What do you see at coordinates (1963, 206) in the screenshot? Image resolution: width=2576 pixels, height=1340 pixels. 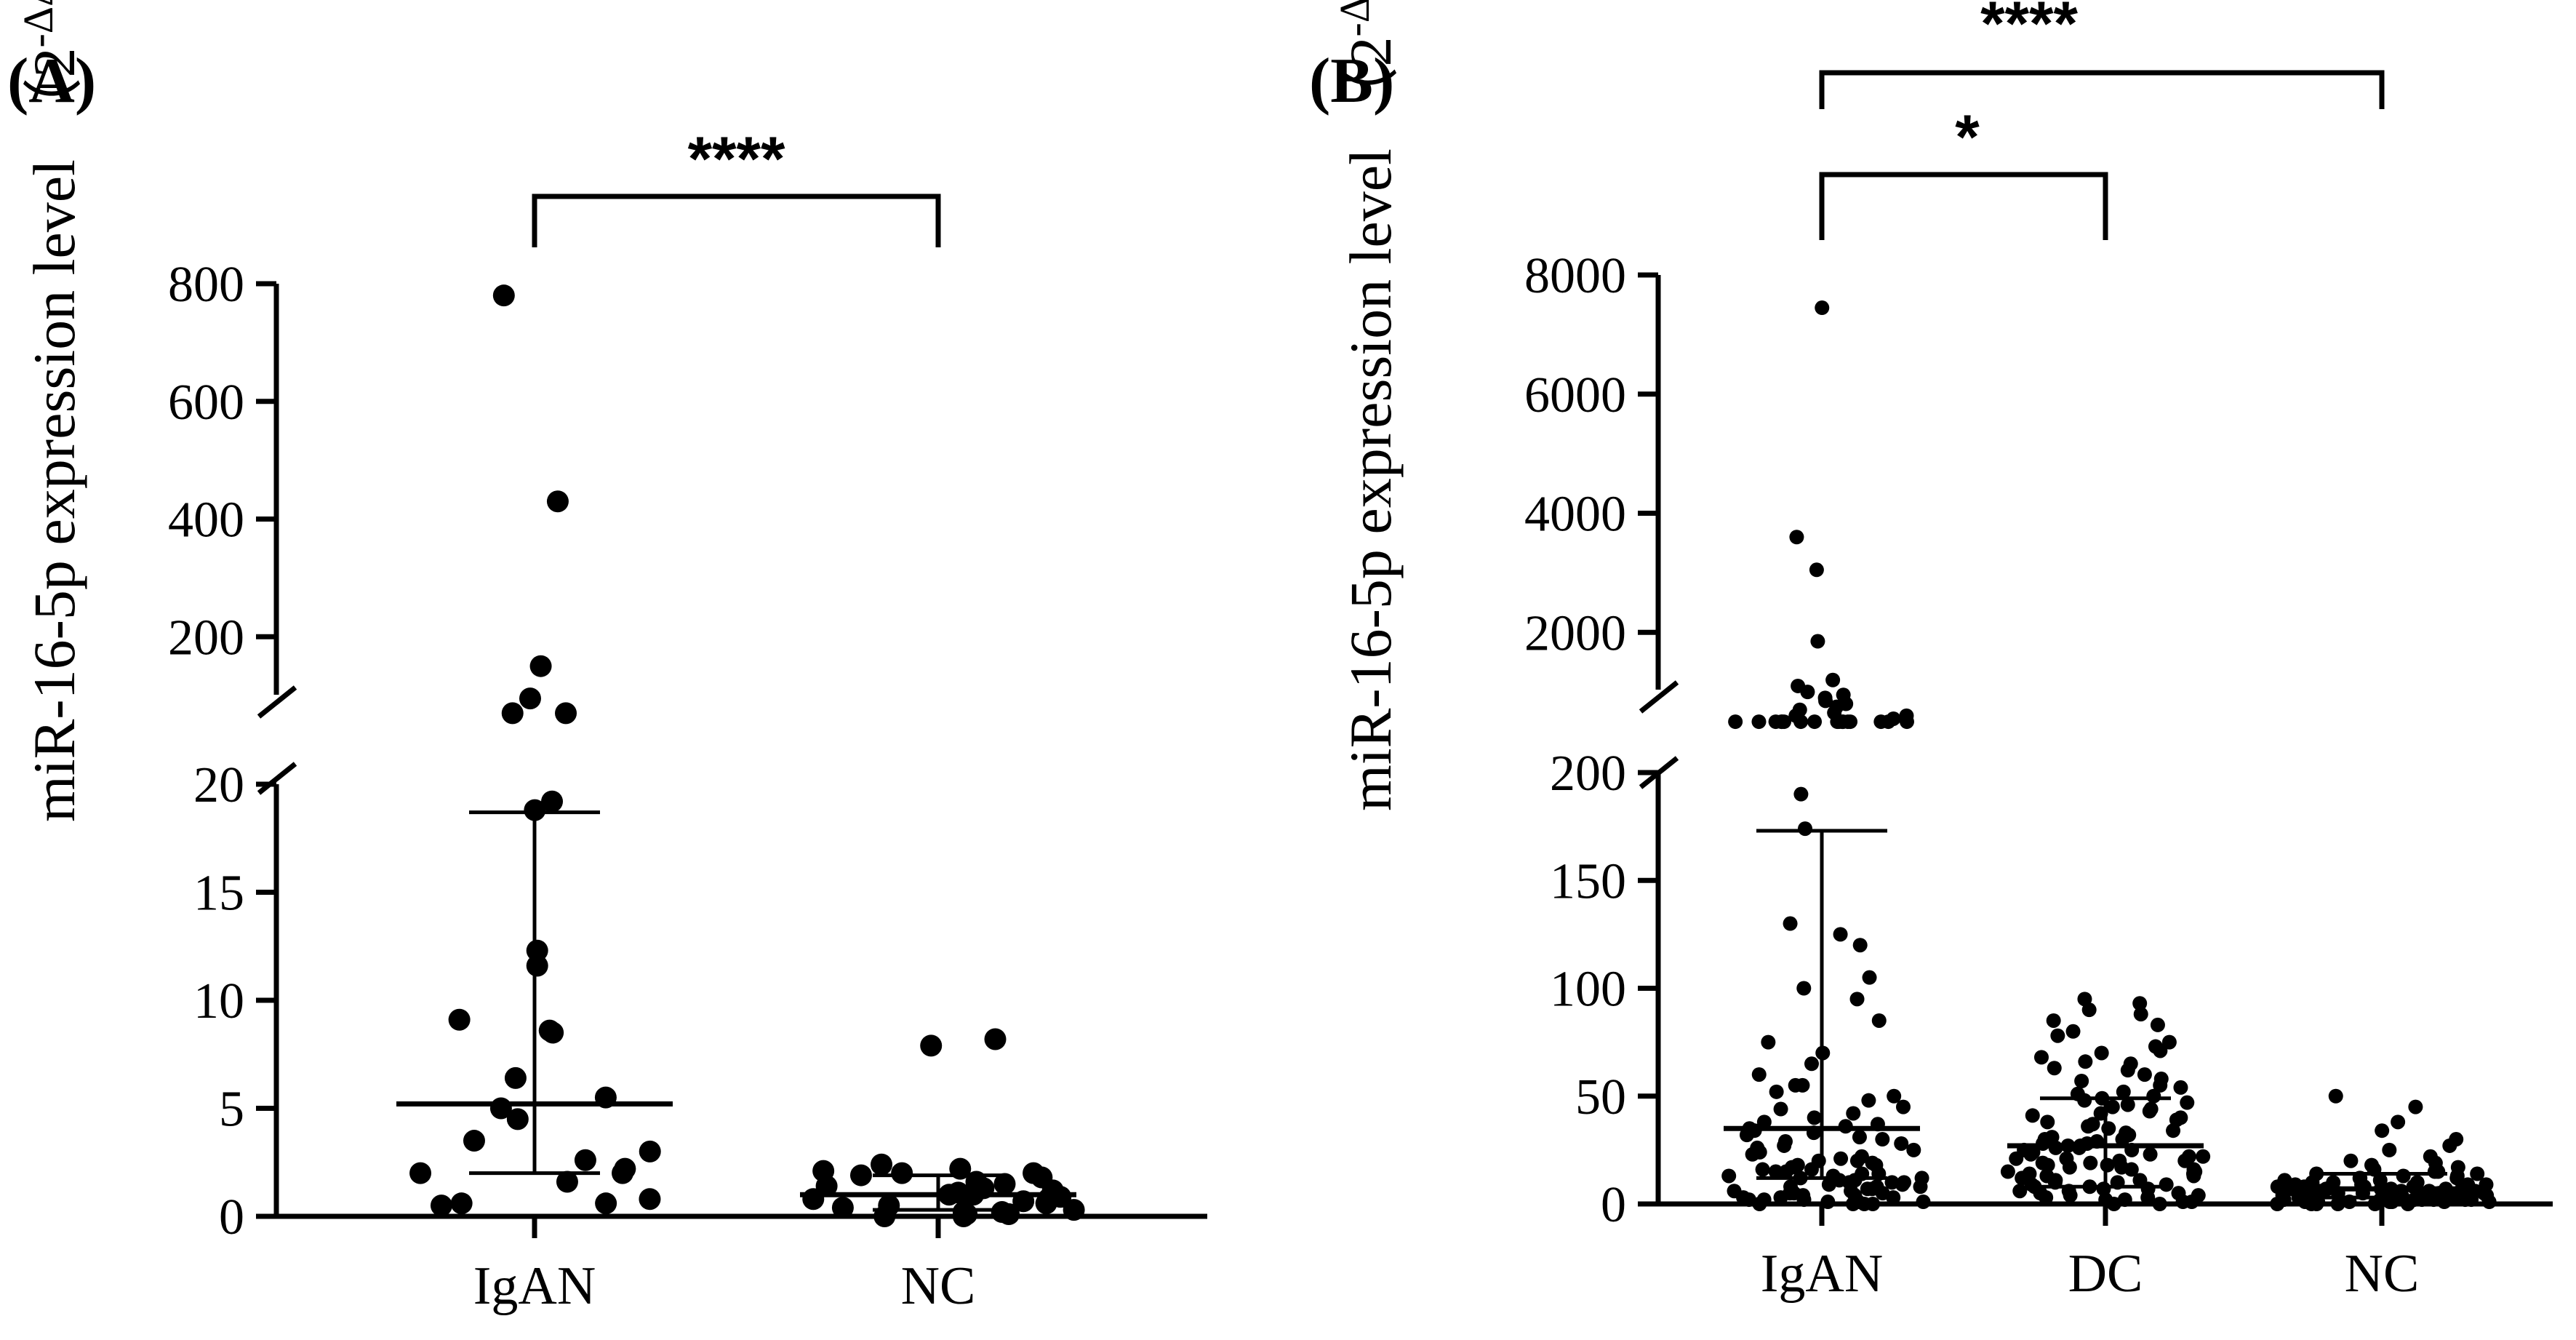 I see `significance-bracket` at bounding box center [1963, 206].